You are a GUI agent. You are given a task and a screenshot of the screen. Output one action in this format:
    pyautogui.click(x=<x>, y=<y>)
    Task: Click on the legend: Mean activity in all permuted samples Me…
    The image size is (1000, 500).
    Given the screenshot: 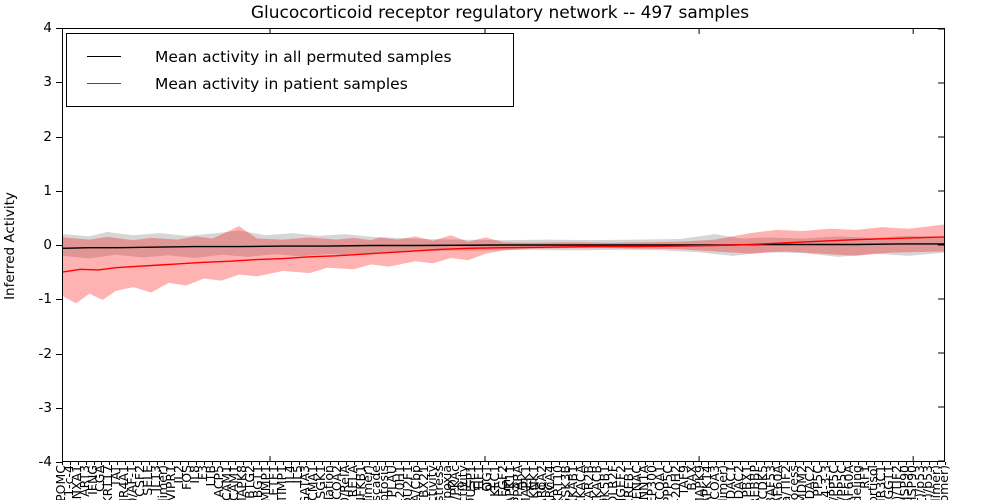 What is the action you would take?
    pyautogui.click(x=290, y=70)
    